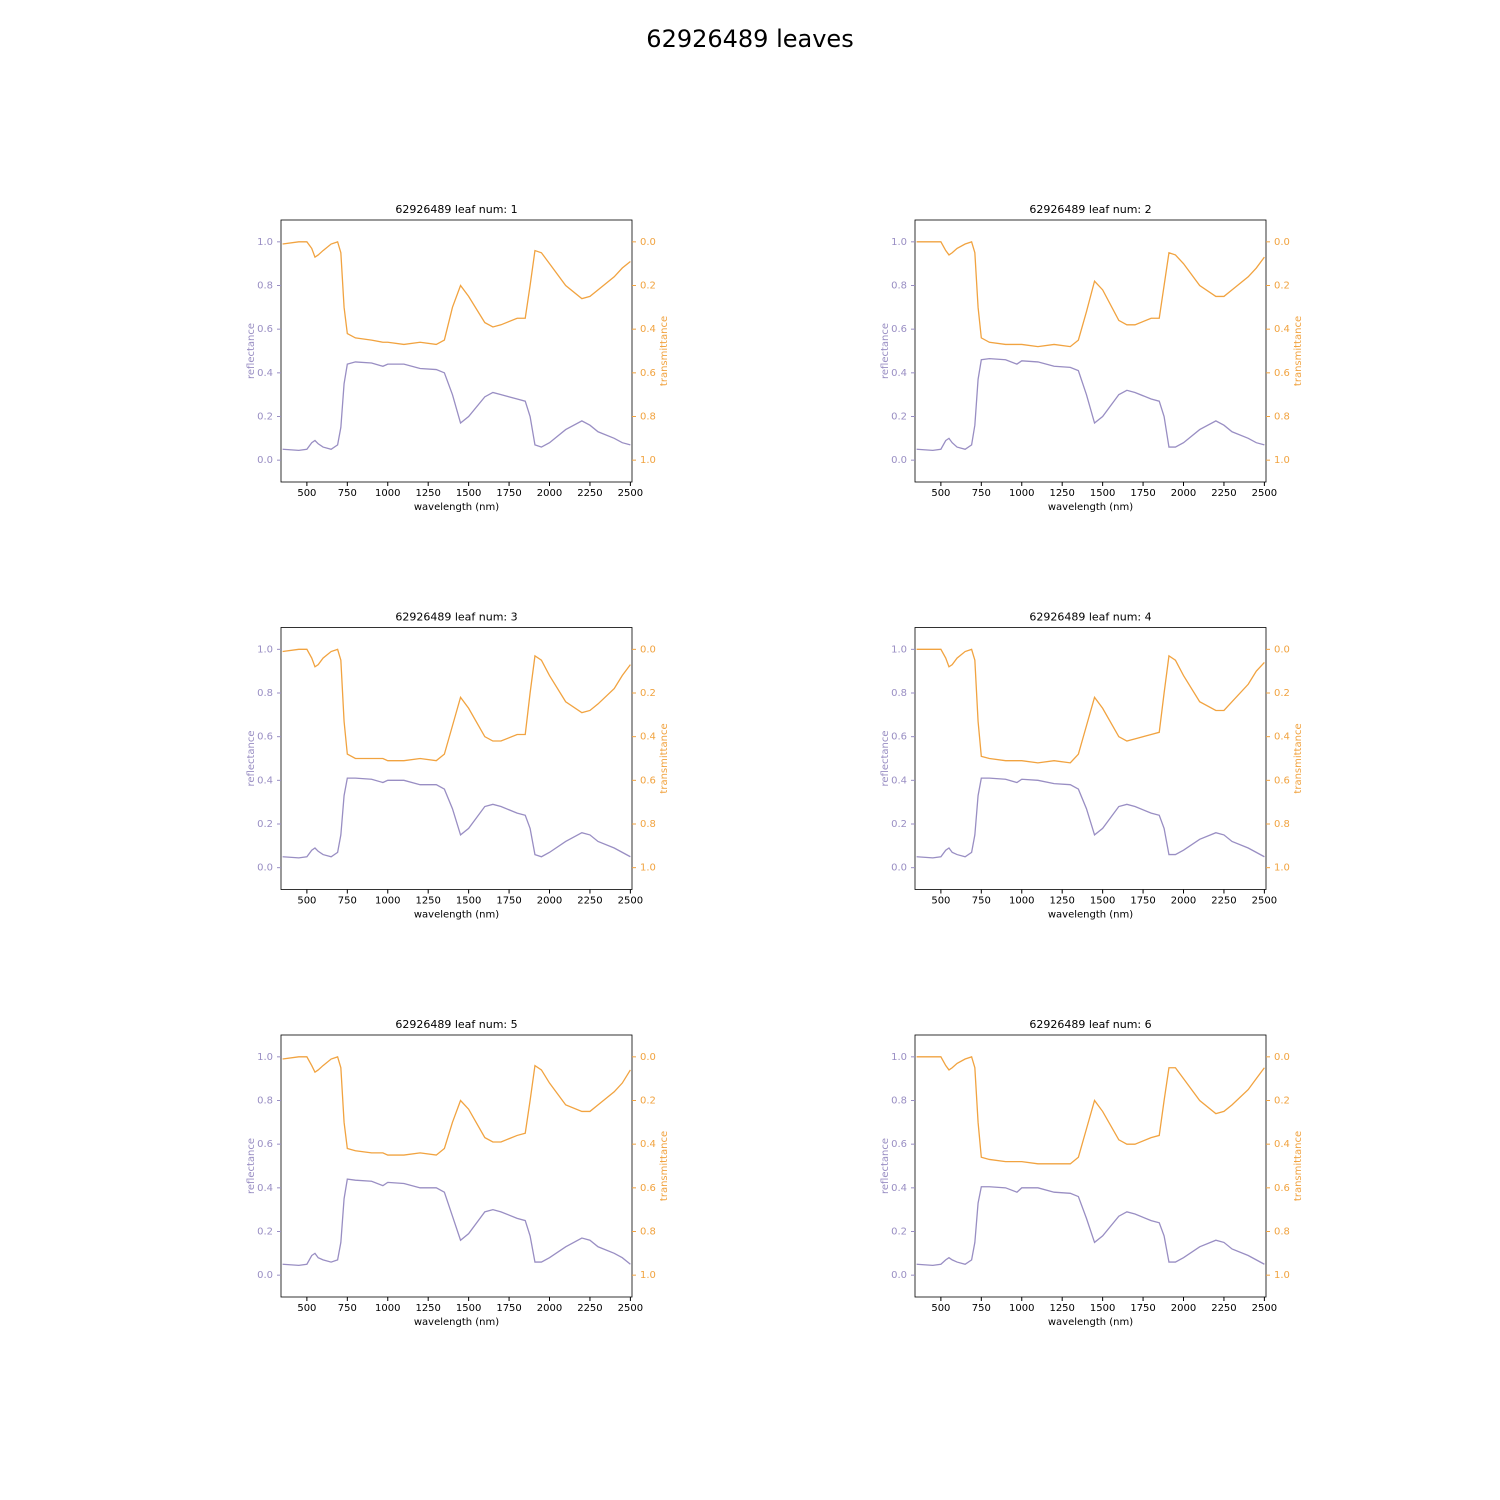 This screenshot has height=1500, width=1500. Describe the element at coordinates (1090, 617) in the screenshot. I see `subplot-title: 62926489 leaf num: 4` at that location.